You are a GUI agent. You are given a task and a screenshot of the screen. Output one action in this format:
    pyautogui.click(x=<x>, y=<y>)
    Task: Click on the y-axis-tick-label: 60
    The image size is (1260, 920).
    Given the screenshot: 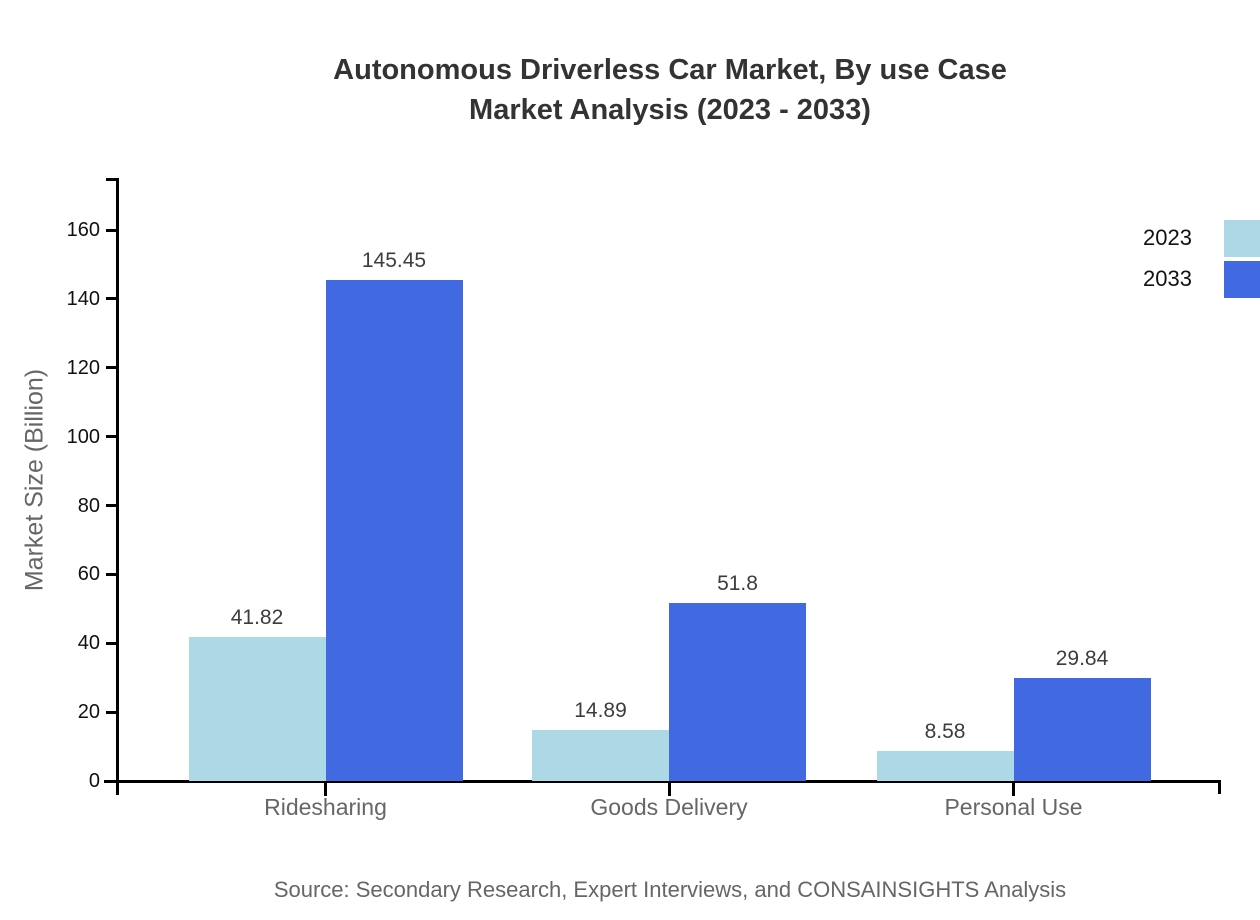 What is the action you would take?
    pyautogui.click(x=88, y=574)
    